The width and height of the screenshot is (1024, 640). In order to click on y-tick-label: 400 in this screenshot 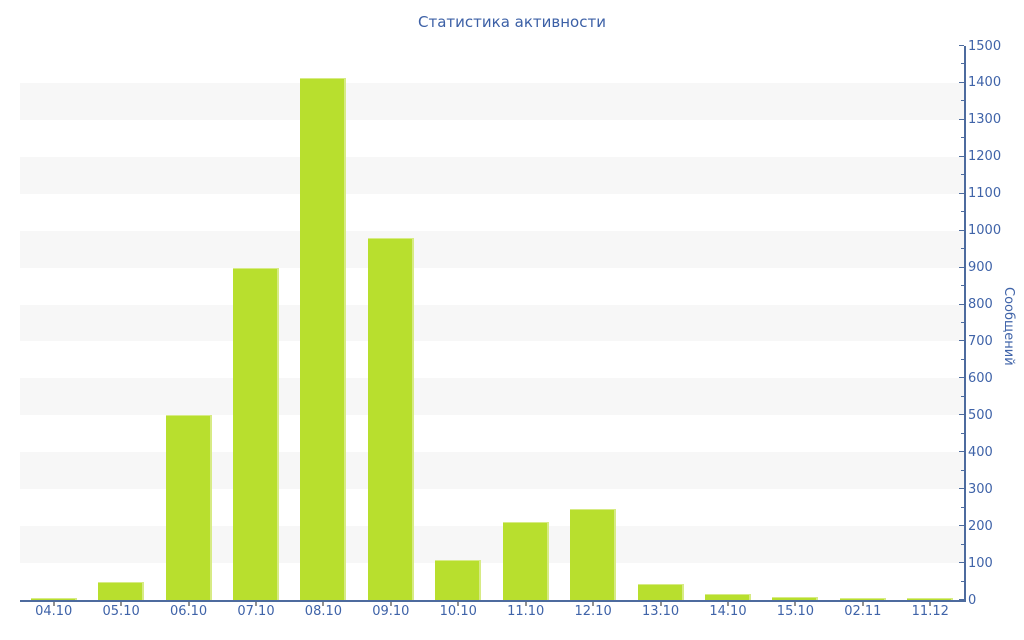, I will do `click(980, 452)`.